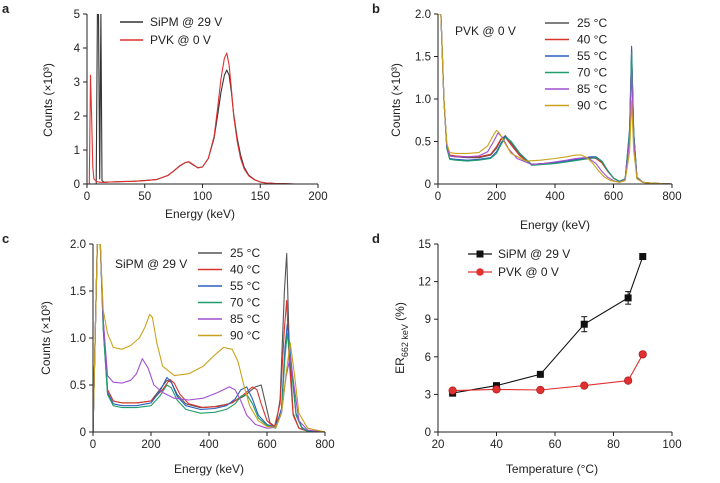 This screenshot has width=720, height=483. I want to click on y-tick-label: 1, so click(77, 151).